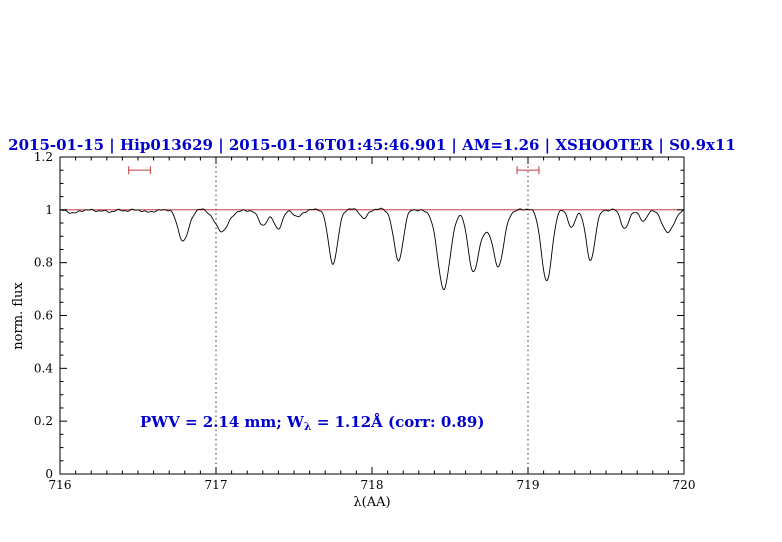 The width and height of the screenshot is (782, 542). Describe the element at coordinates (43, 157) in the screenshot. I see `y-tick-label: 1.2` at that location.